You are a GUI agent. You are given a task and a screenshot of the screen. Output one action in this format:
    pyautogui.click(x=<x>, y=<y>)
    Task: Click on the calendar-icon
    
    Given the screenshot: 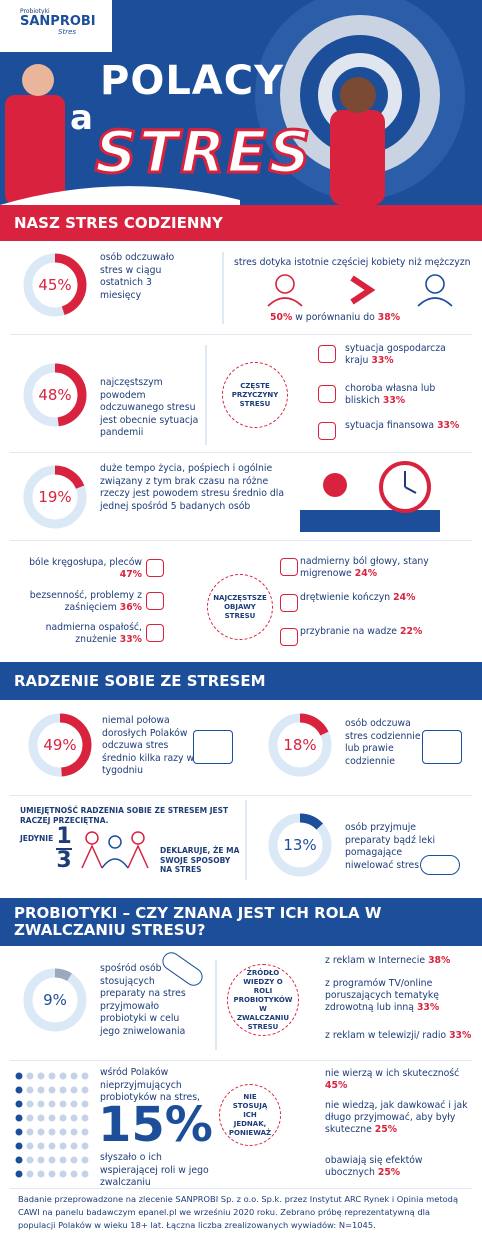 What is the action you would take?
    pyautogui.click(x=442, y=747)
    